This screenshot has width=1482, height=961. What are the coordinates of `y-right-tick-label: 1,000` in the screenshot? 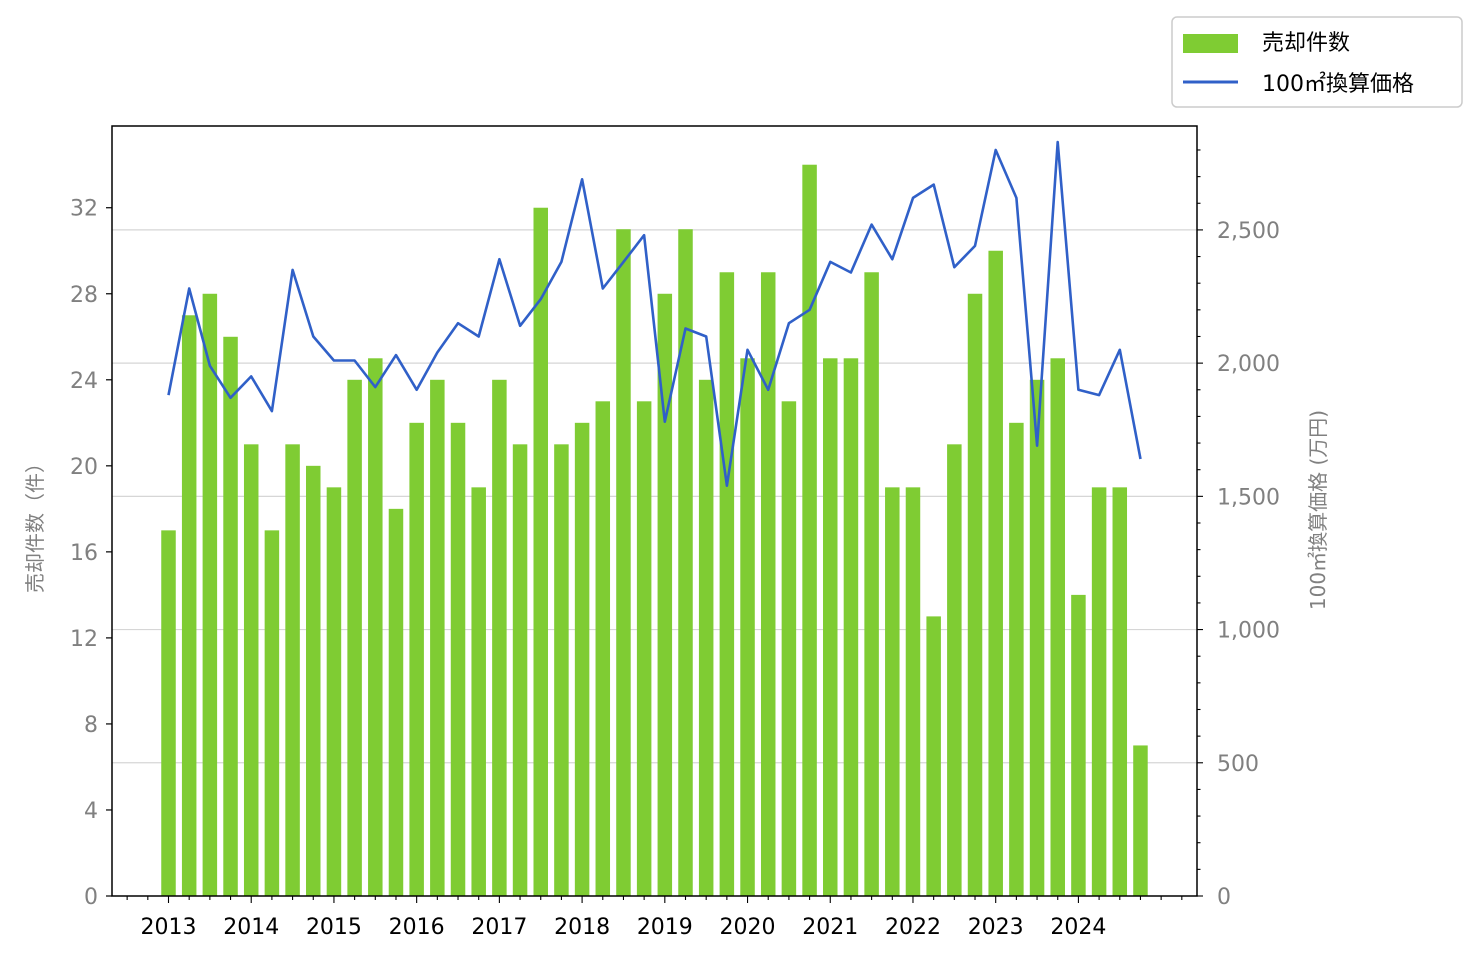 It's located at (1248, 631).